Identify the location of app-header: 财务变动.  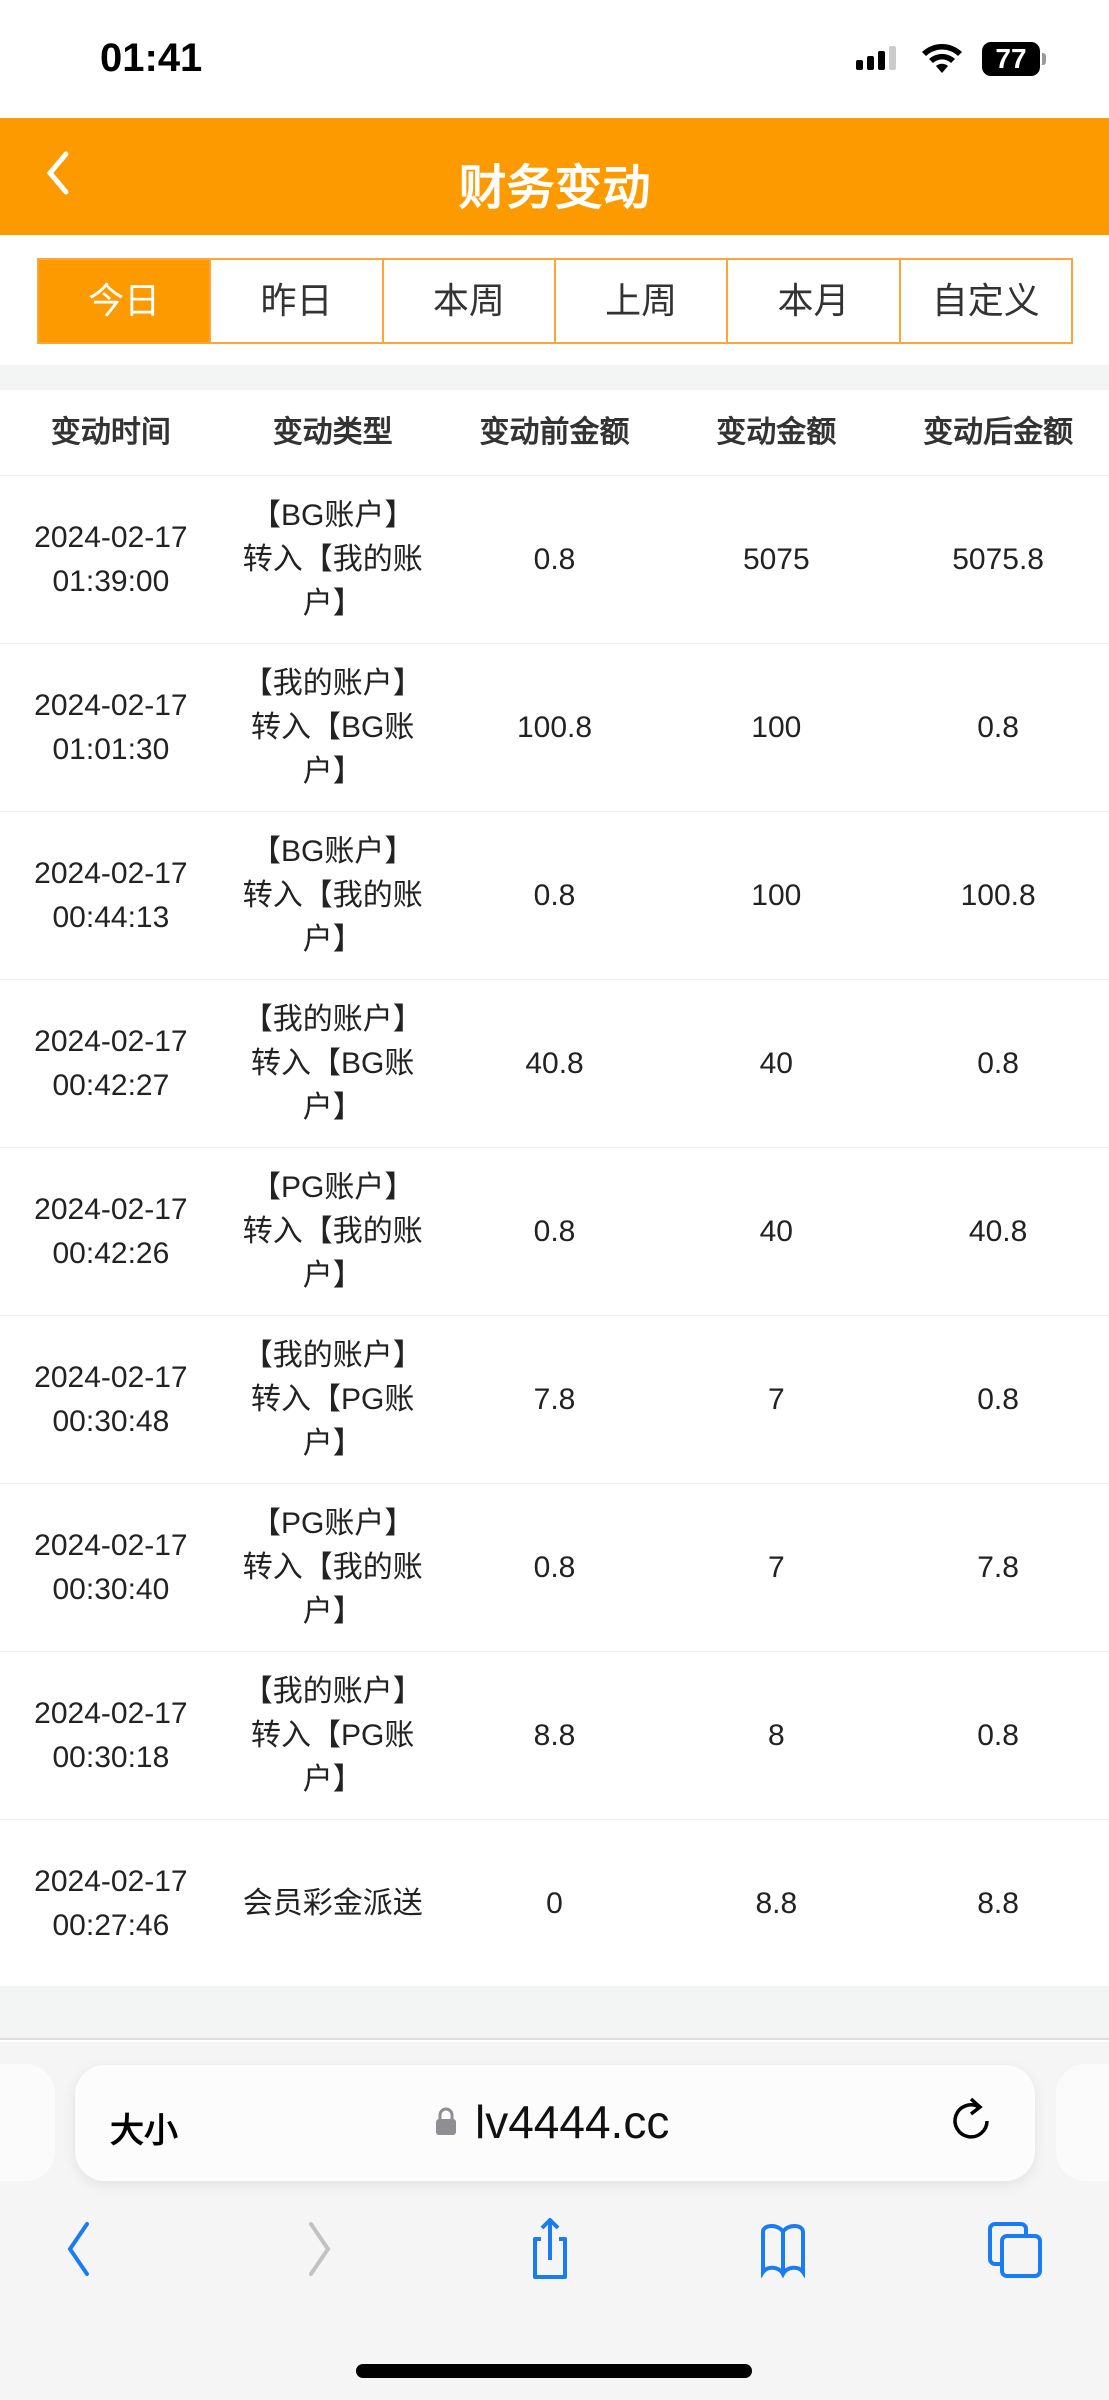
(554, 176).